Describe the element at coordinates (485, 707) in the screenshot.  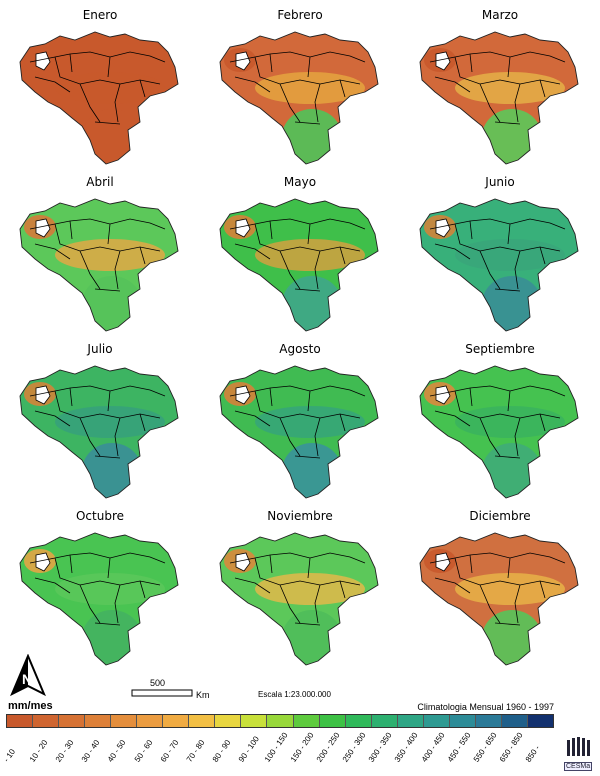
I see `climatology-title: Climatologia Mensual 1960 - 1997` at that location.